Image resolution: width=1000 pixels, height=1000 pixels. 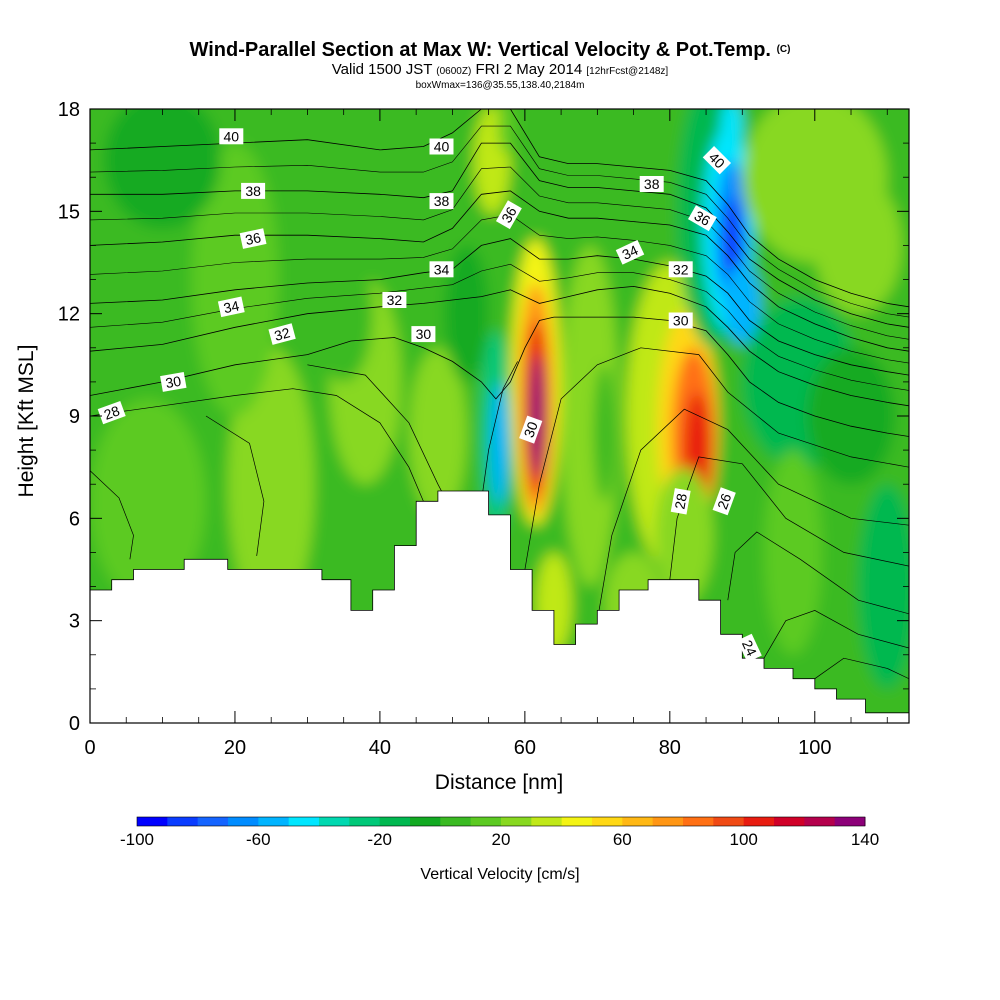 I want to click on colorbar-tick-label: -100, so click(x=137, y=839).